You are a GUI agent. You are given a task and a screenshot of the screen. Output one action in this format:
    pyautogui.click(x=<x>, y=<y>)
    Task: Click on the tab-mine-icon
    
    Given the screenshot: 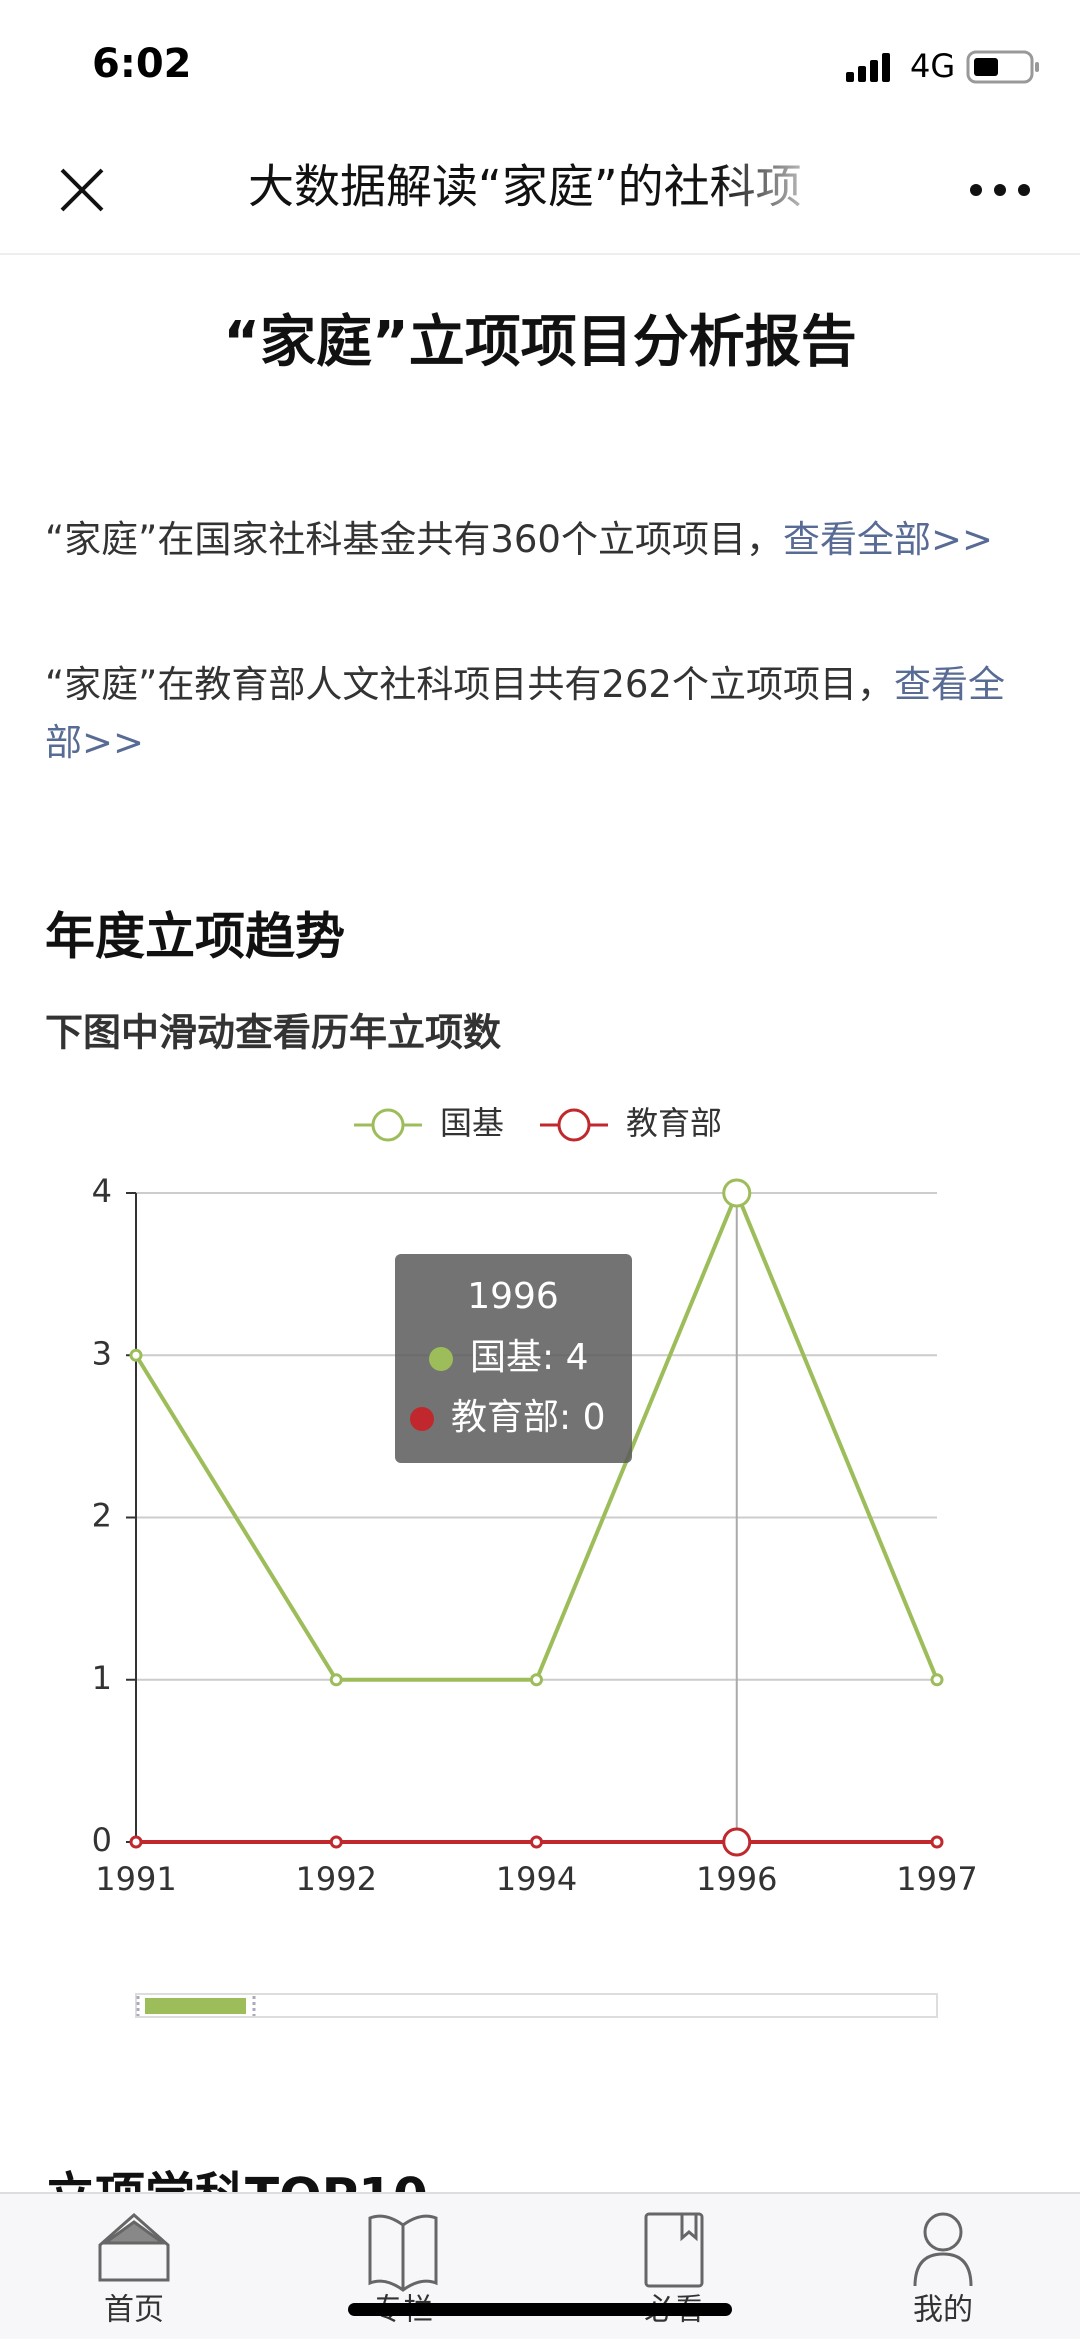 What is the action you would take?
    pyautogui.click(x=943, y=2249)
    